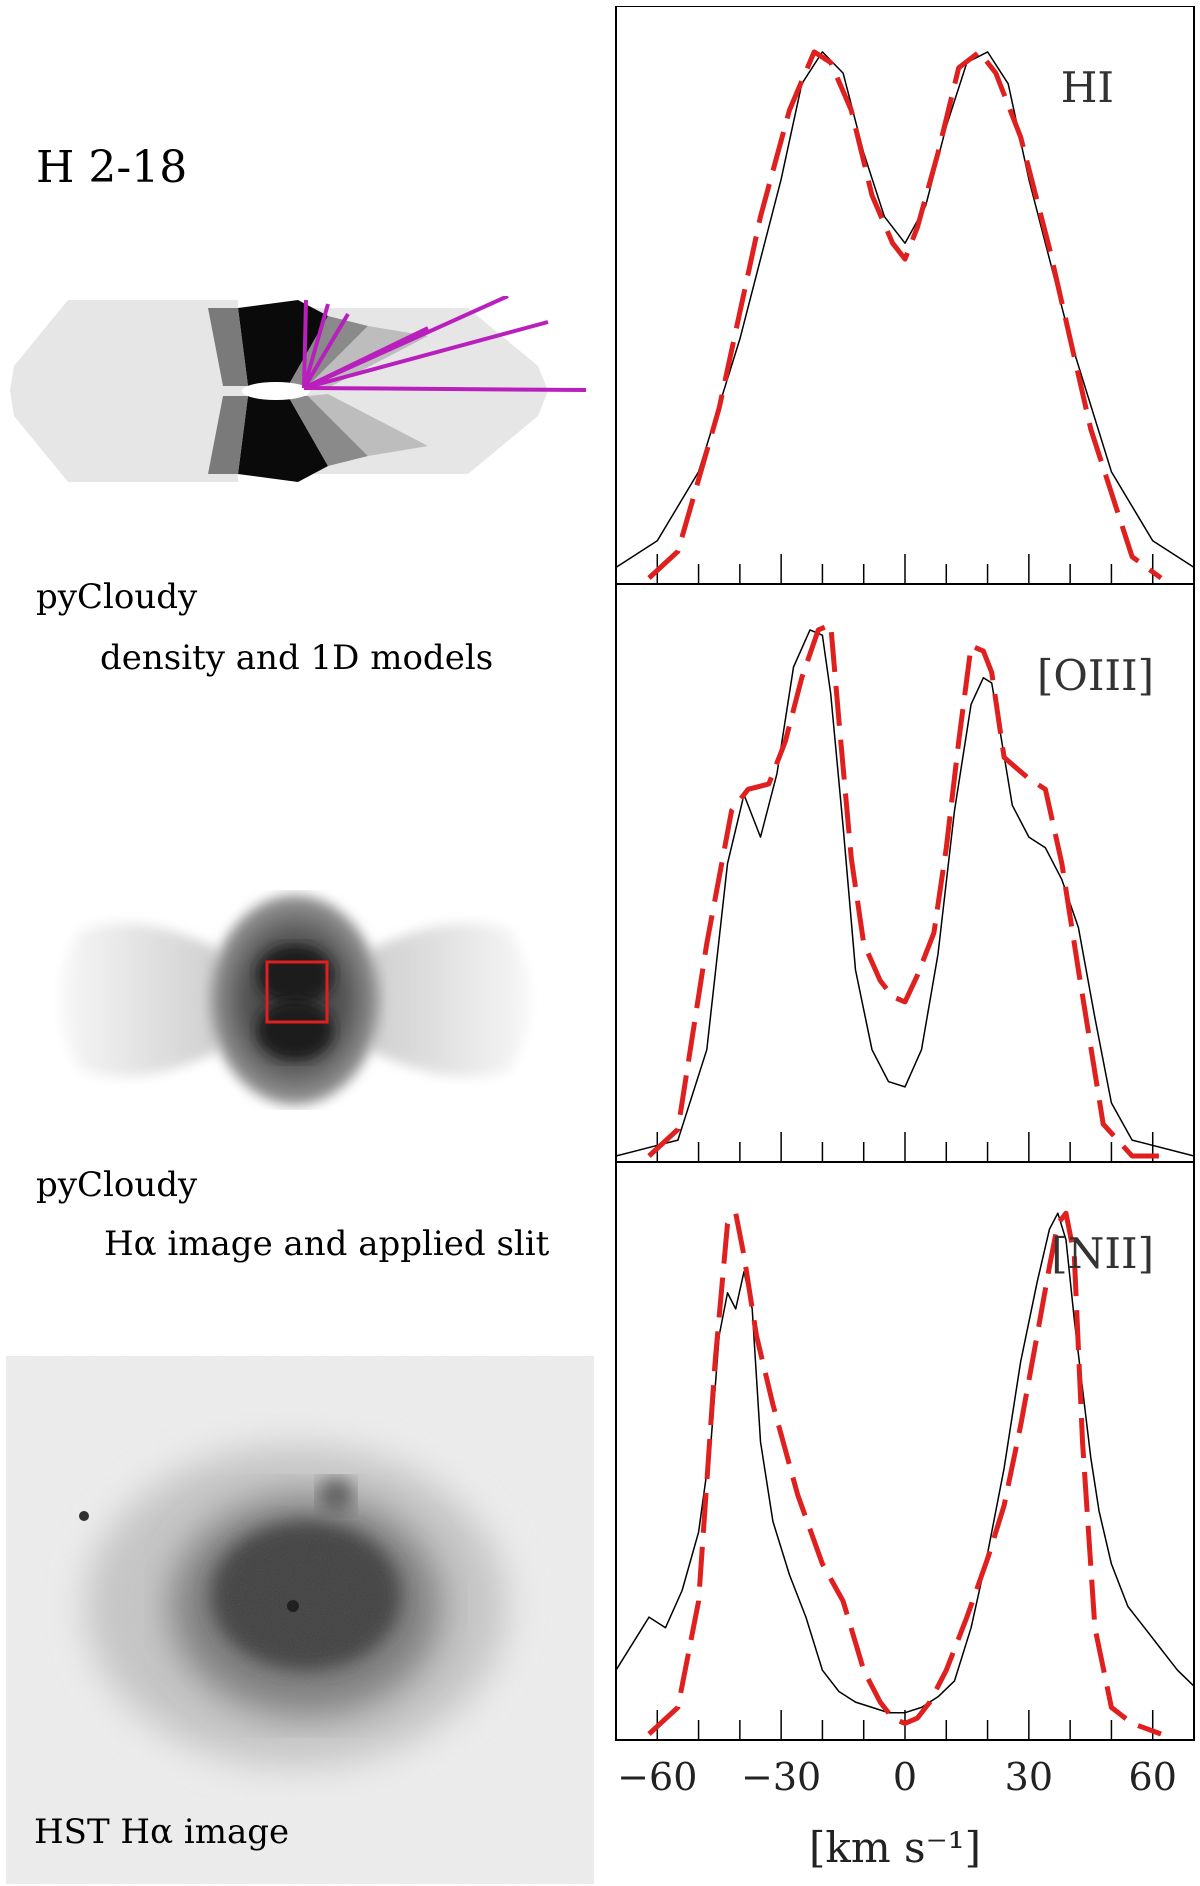 This screenshot has height=1886, width=1200. What do you see at coordinates (327, 1244) in the screenshot?
I see `halpha-caption-line2: Hα image and applied slit` at bounding box center [327, 1244].